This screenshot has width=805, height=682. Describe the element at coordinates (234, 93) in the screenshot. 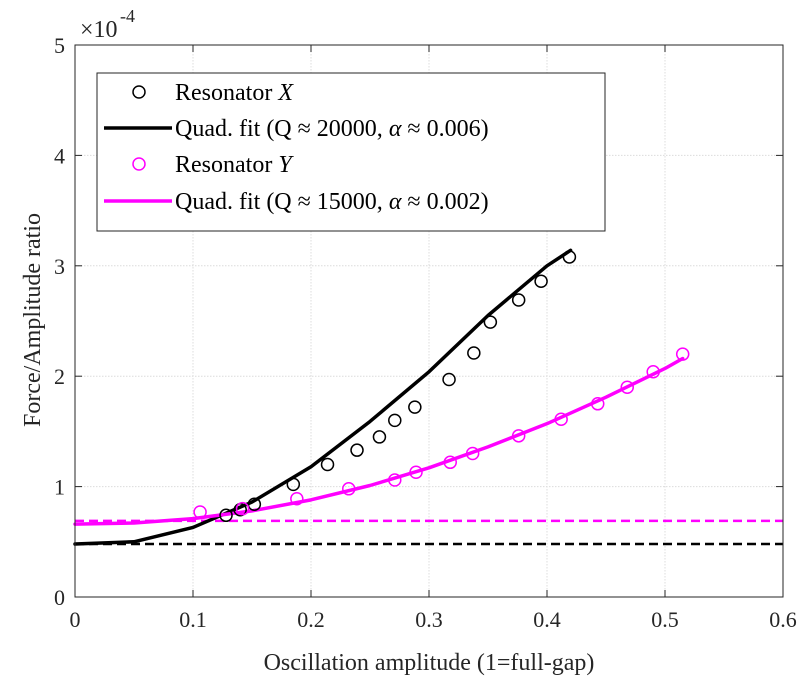

I see `legend-label-resonator-x: Resonator X` at that location.